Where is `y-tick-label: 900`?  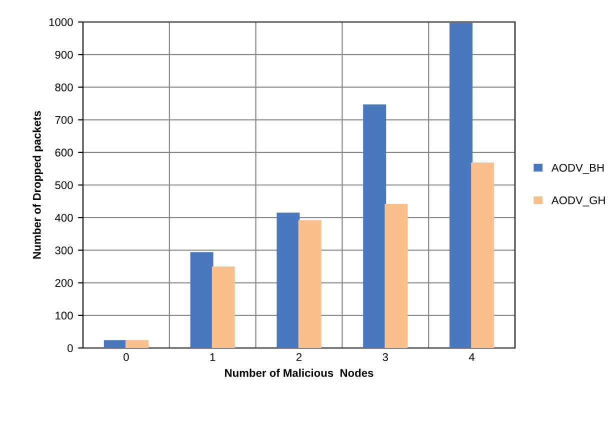
y-tick-label: 900 is located at coordinates (64, 54).